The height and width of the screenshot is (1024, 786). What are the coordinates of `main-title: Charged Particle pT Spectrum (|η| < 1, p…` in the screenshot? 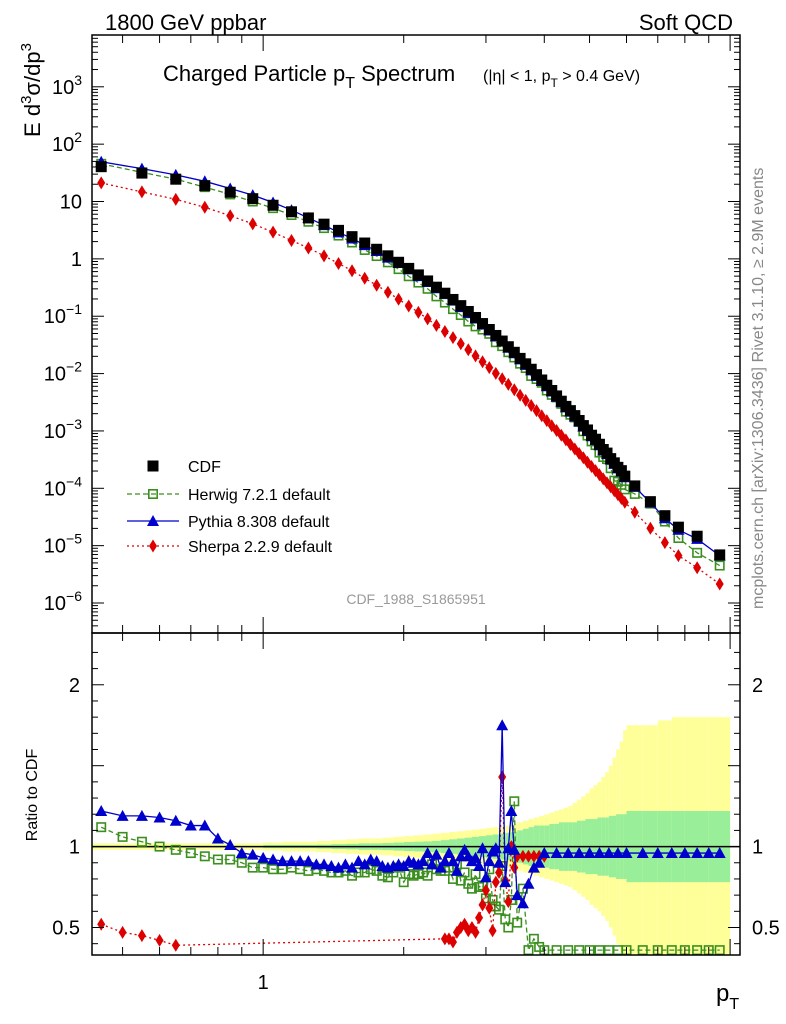 It's located at (401, 76).